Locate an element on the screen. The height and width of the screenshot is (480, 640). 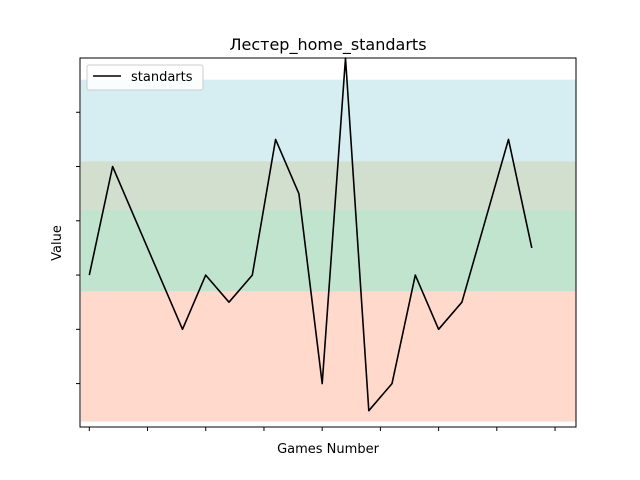
legend-box is located at coordinates (145, 77).